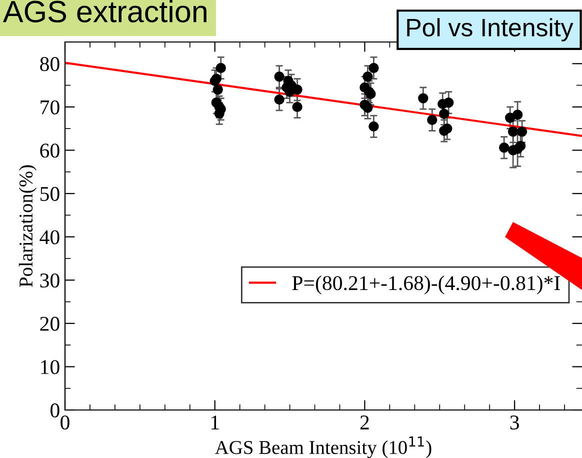  Describe the element at coordinates (50, 323) in the screenshot. I see `y-tick-label: 20` at that location.